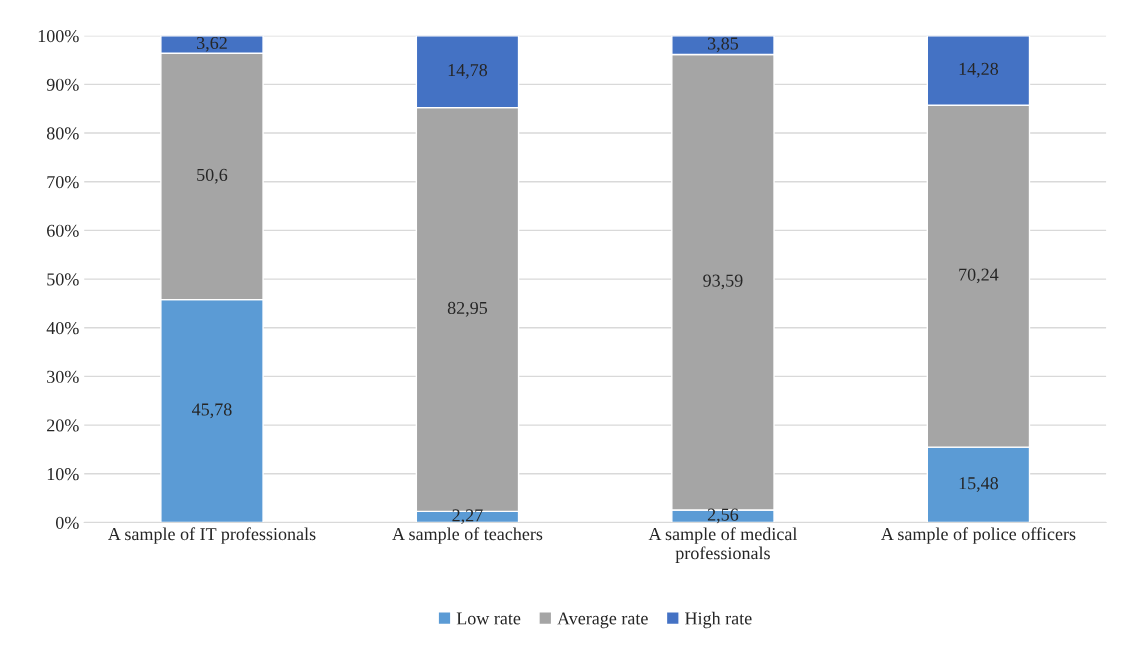 The height and width of the screenshot is (649, 1123). What do you see at coordinates (63, 376) in the screenshot?
I see `y-tick-label: 30%` at bounding box center [63, 376].